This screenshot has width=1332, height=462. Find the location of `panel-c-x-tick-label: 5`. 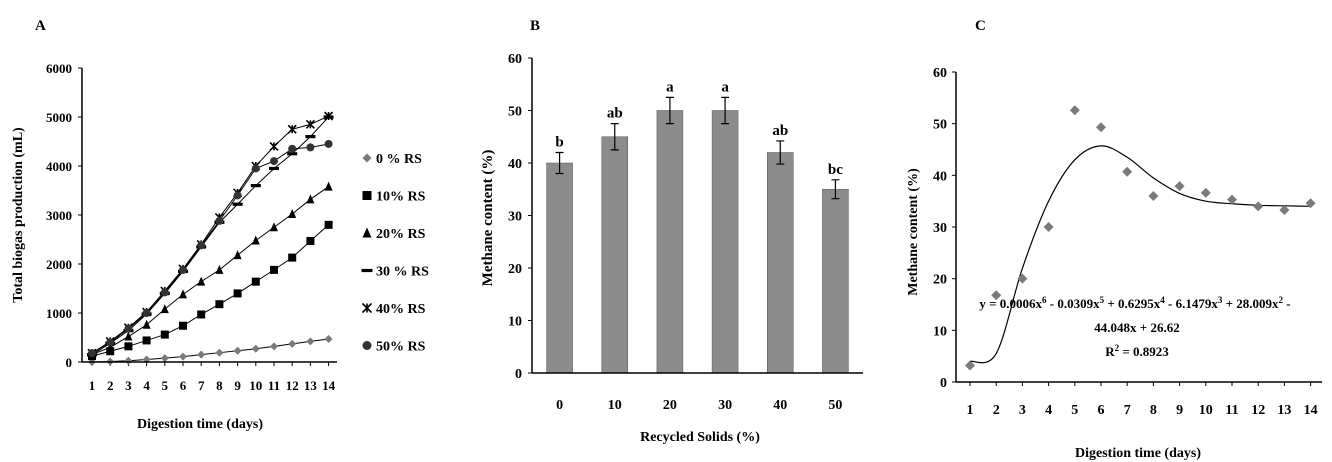

panel-c-x-tick-label: 5 is located at coordinates (1074, 410).